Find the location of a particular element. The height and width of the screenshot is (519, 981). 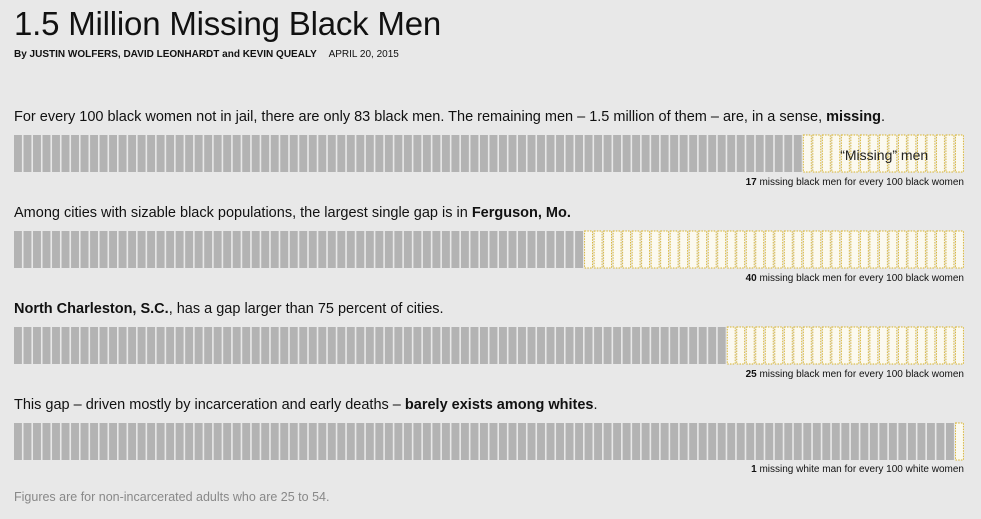

row-1-text-after: . is located at coordinates (882, 117).